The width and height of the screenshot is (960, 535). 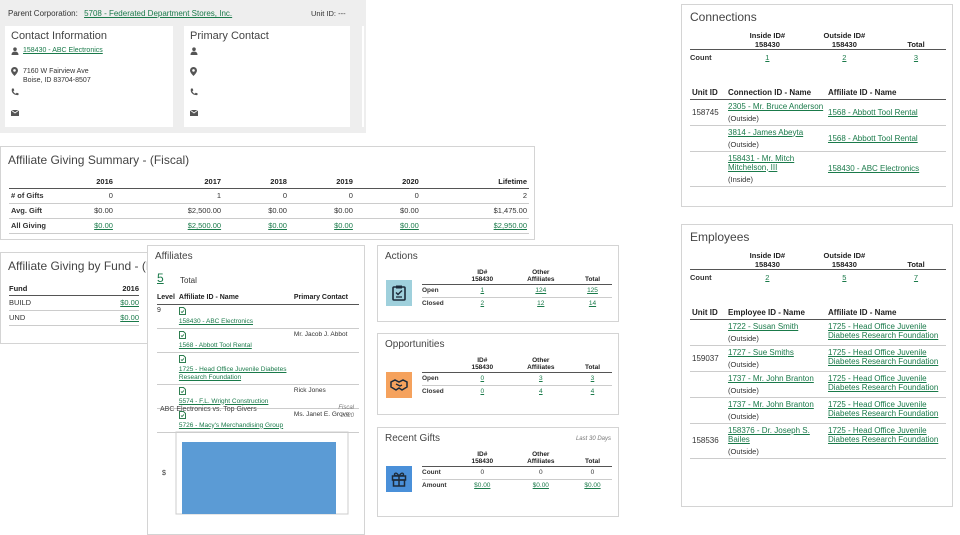 I want to click on envelope-icon, so click(x=195, y=113).